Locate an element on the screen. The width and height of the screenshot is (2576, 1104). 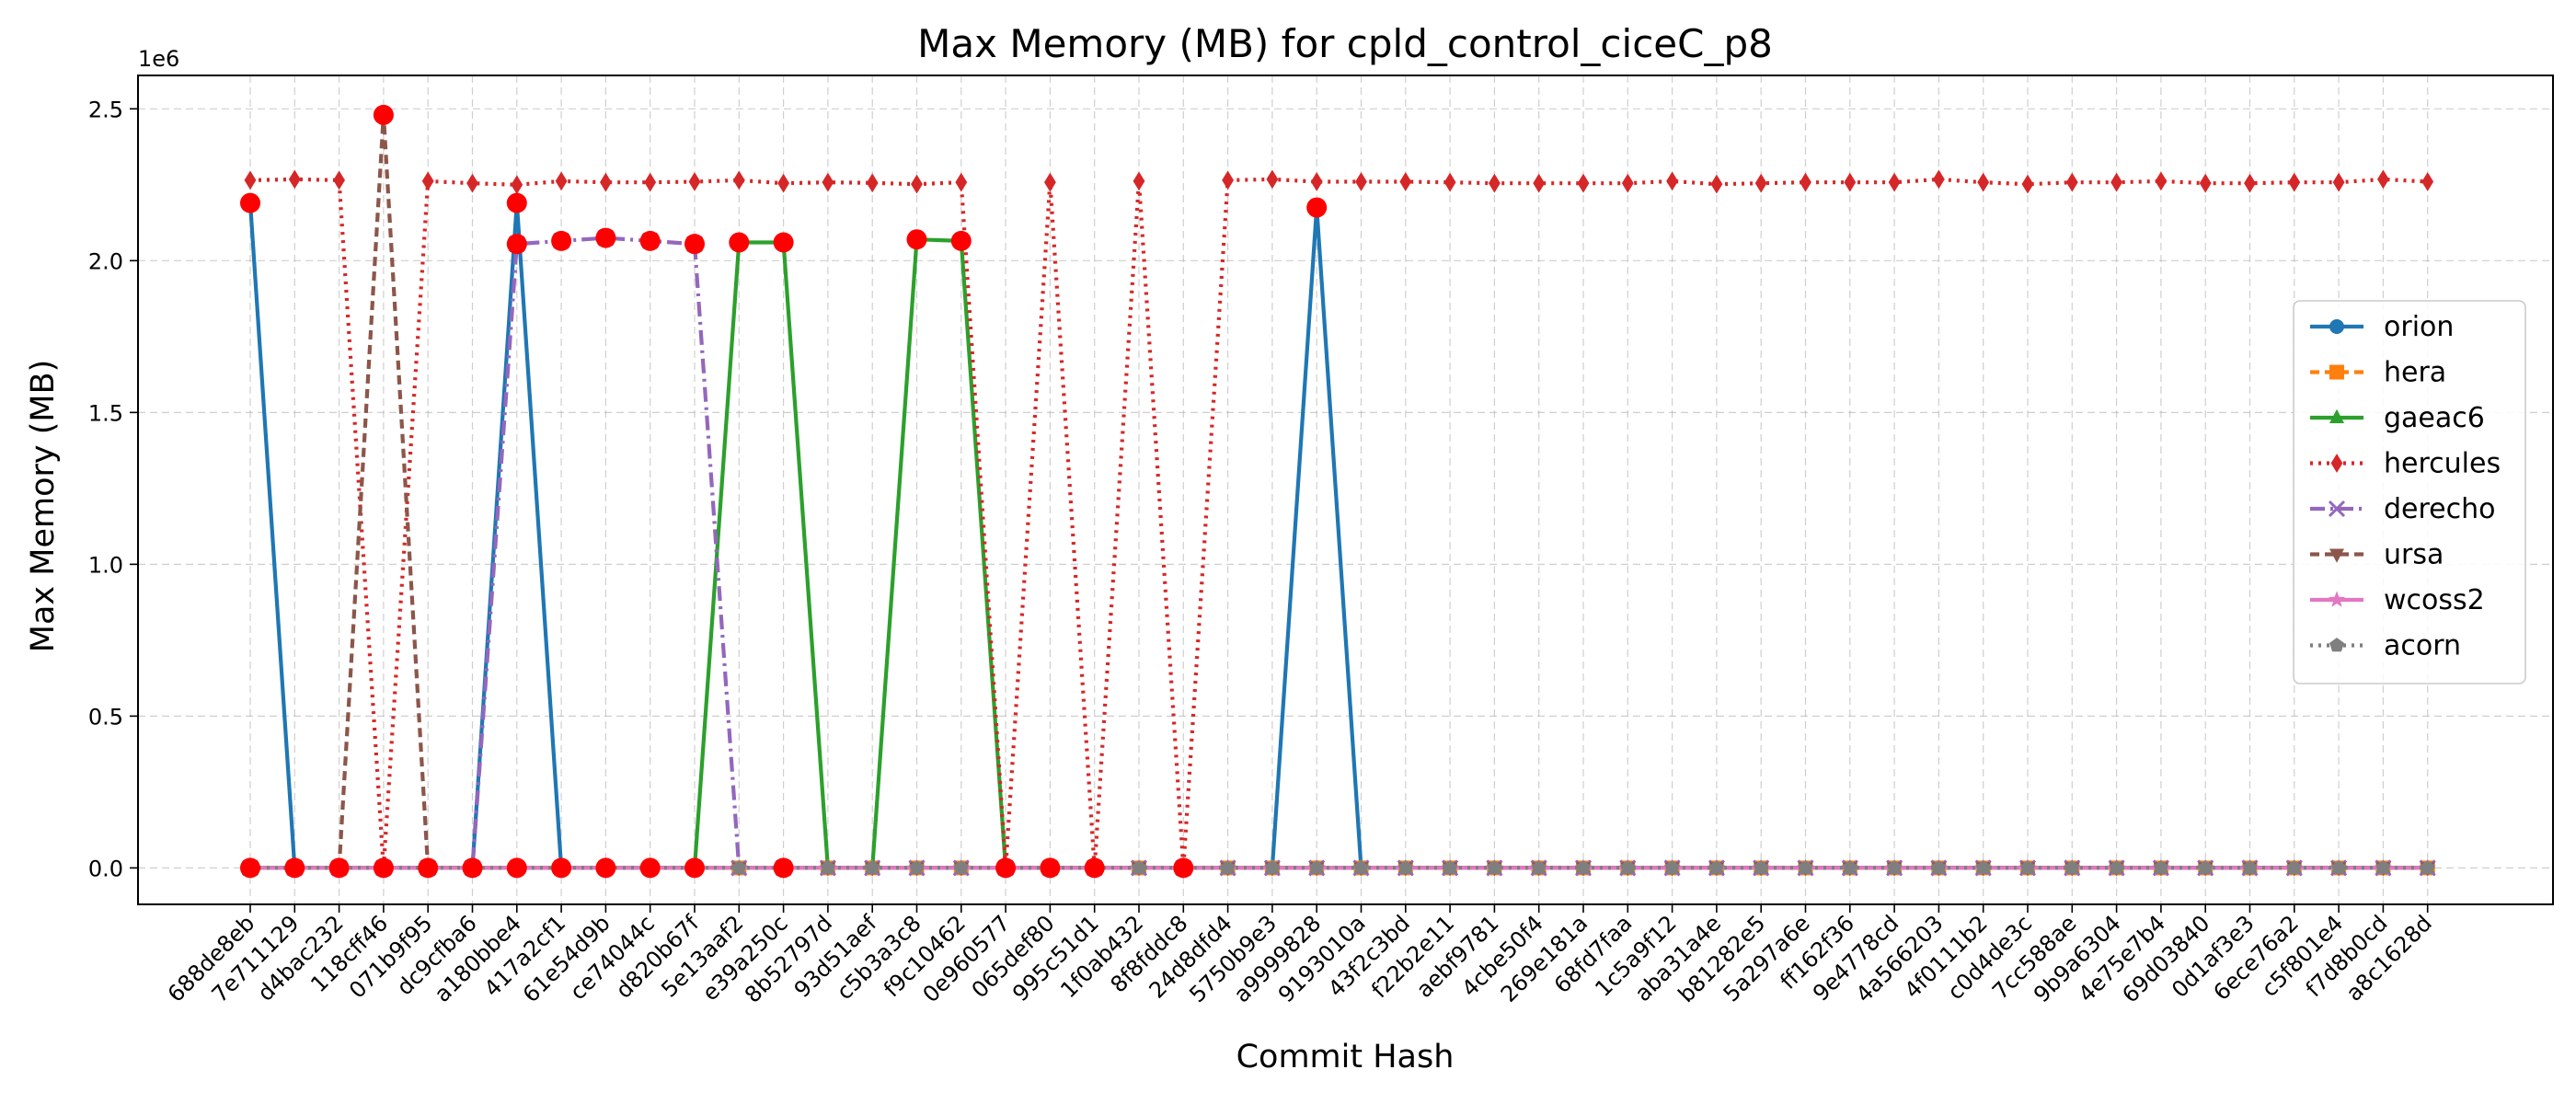
legend-item-derecho: derecho is located at coordinates (2403, 509).